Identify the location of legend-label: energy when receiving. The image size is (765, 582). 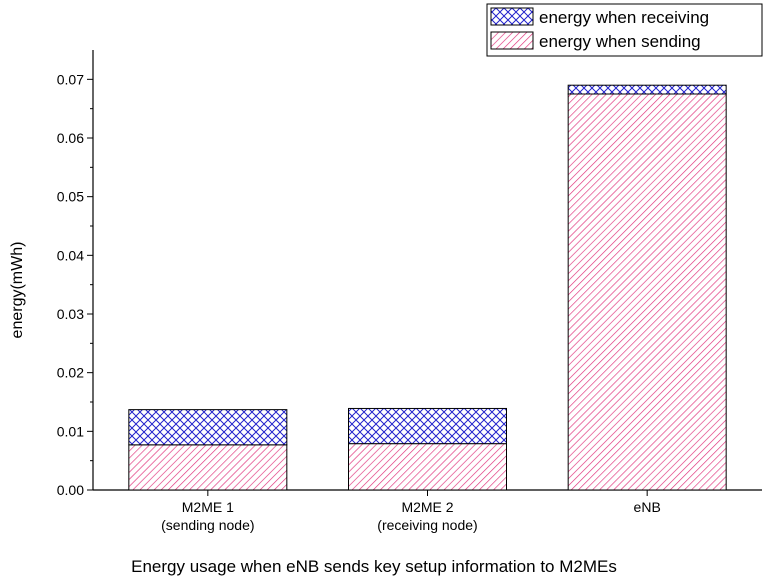
(624, 17).